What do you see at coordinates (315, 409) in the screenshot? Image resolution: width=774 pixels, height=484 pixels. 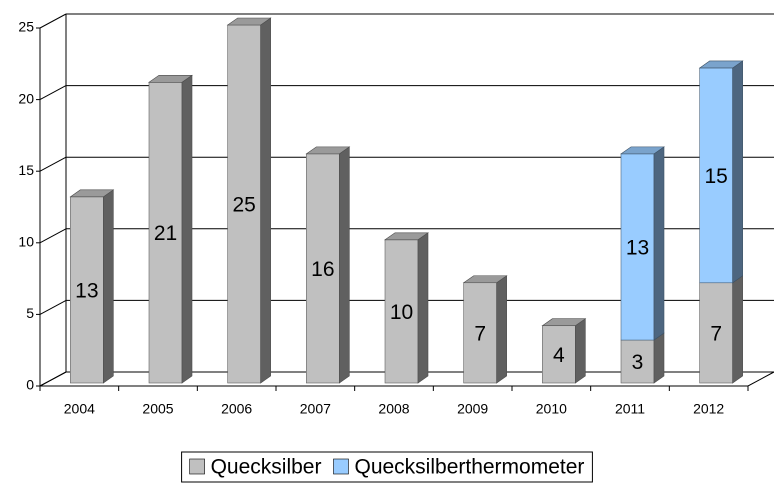 I see `x-tick-label: 2007` at bounding box center [315, 409].